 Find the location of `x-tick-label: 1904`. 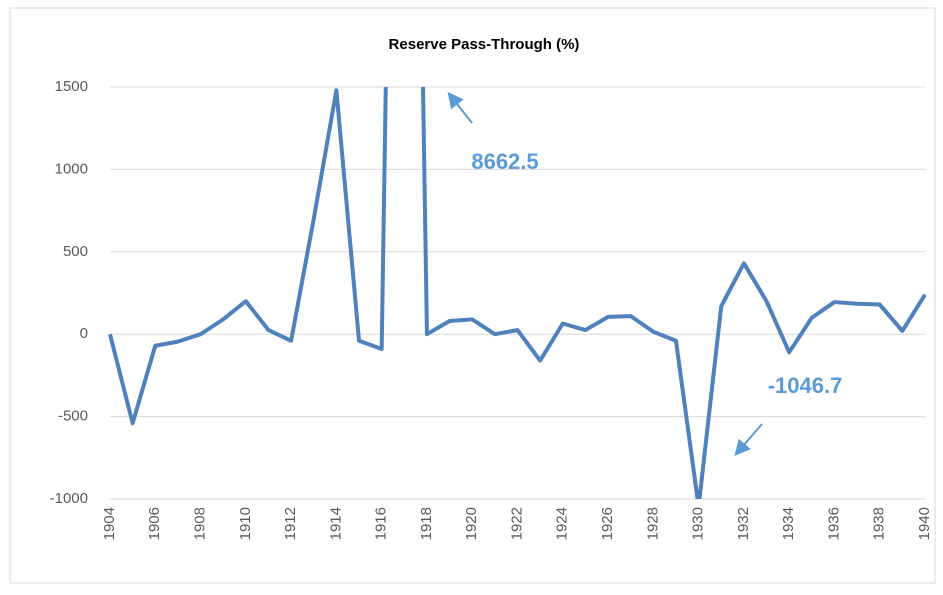

x-tick-label: 1904 is located at coordinates (109, 523).